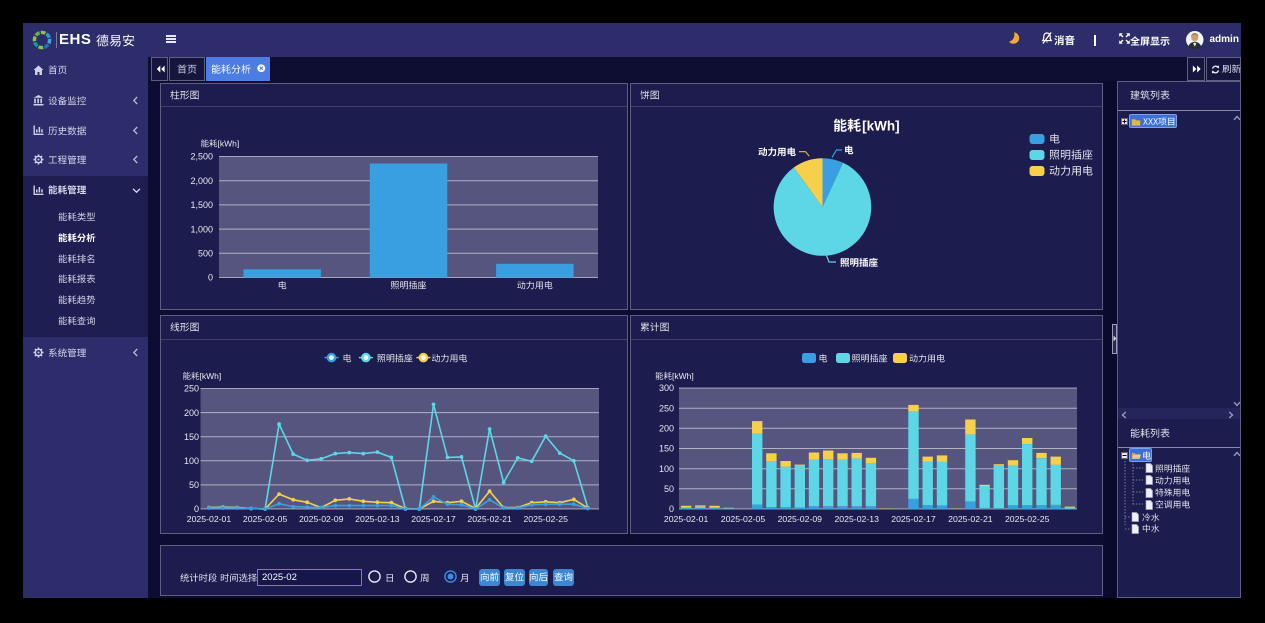 This screenshot has width=1265, height=623. I want to click on svg-text: 2,000, so click(201, 180).